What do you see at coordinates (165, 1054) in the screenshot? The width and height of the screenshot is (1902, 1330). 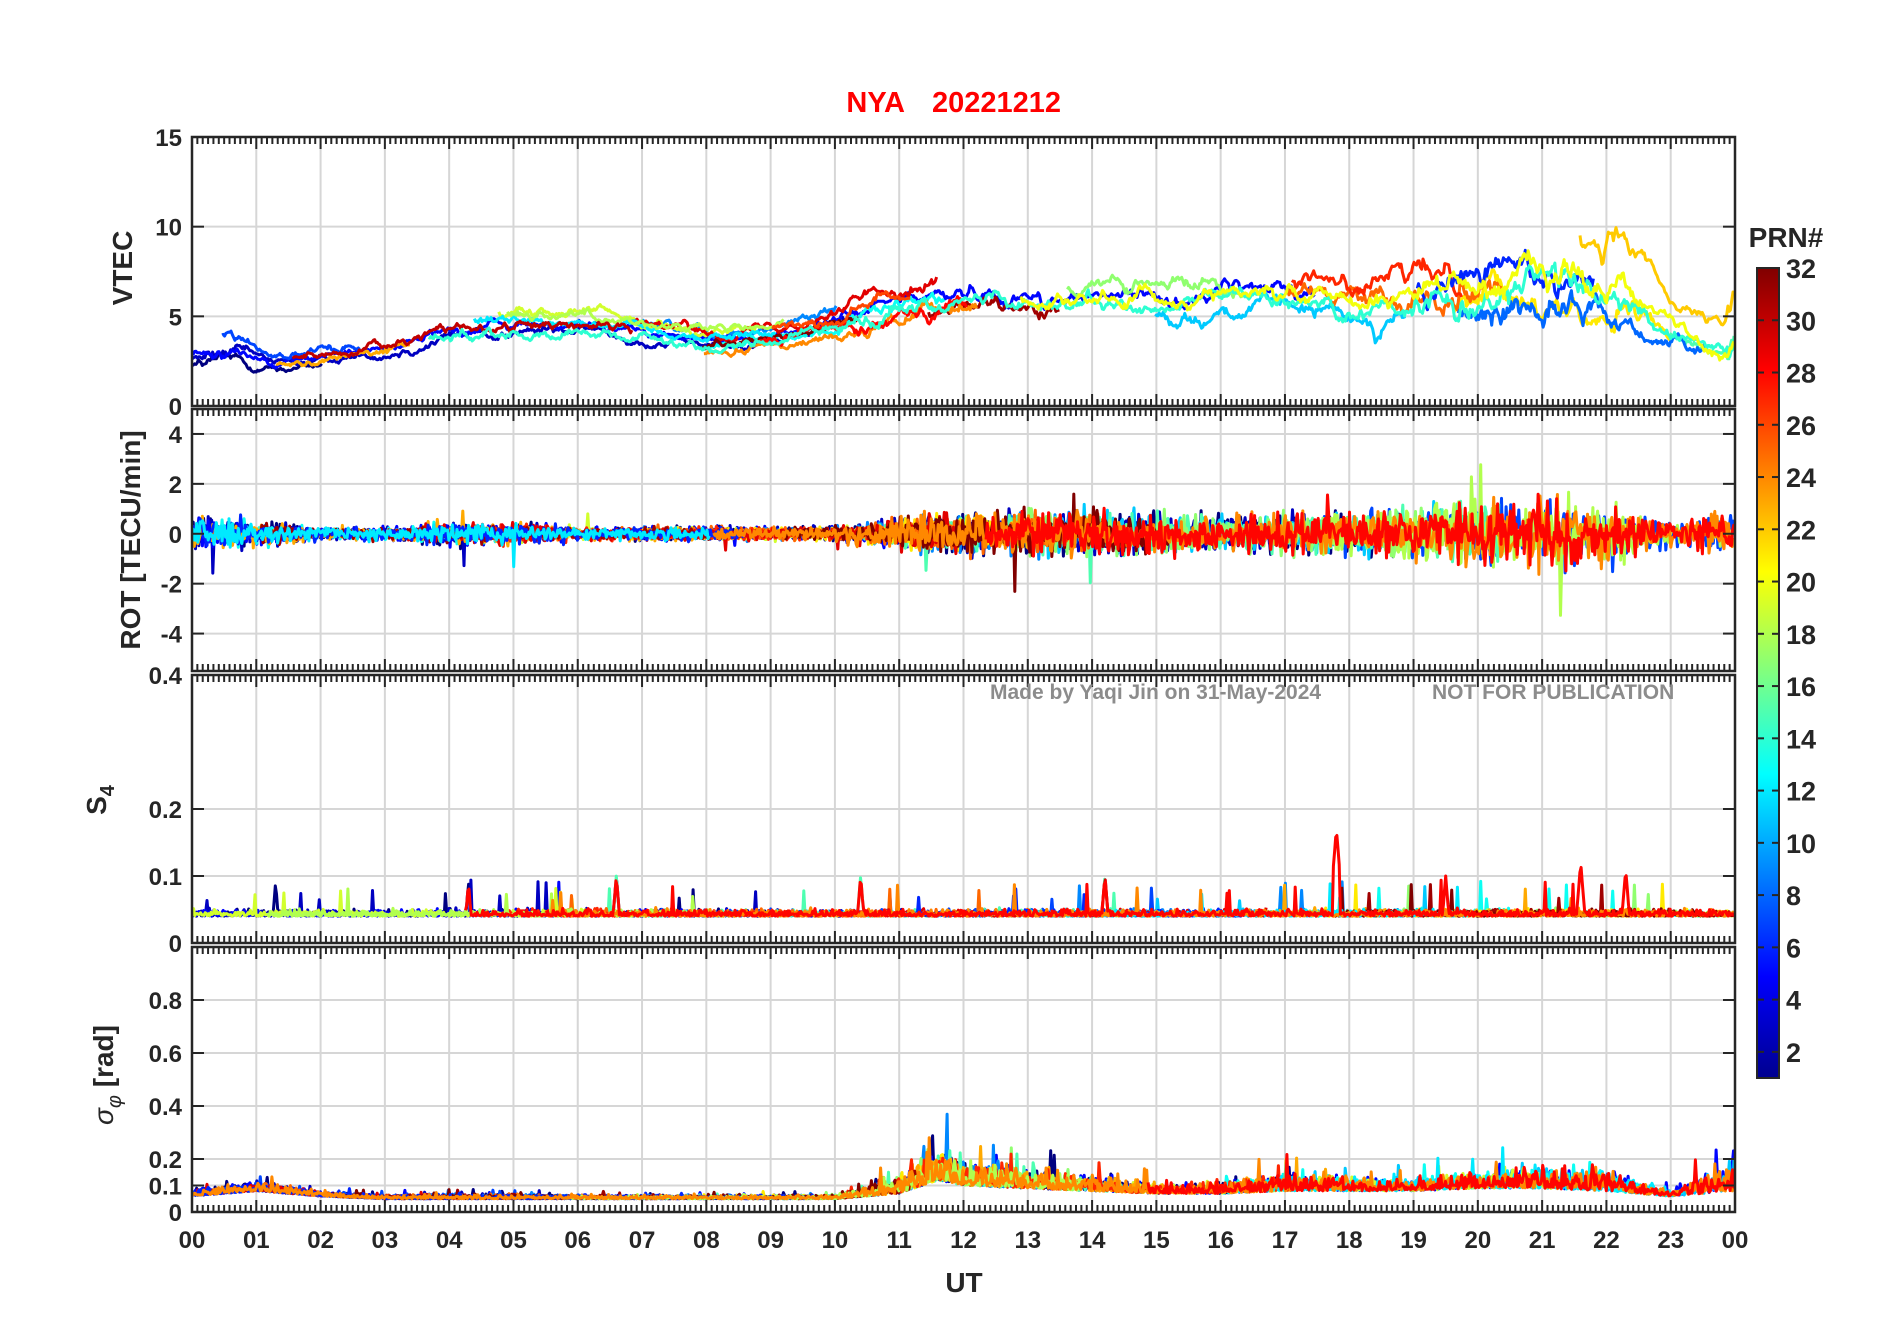 I see `panel-sigma_phi-ytick: 0.6` at bounding box center [165, 1054].